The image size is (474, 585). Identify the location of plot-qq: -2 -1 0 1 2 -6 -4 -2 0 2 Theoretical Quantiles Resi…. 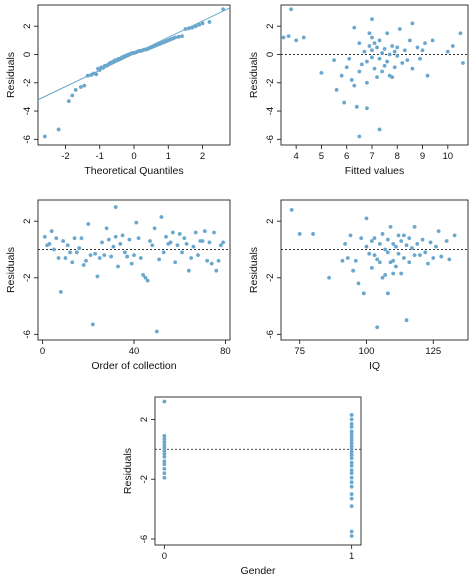
(118, 90).